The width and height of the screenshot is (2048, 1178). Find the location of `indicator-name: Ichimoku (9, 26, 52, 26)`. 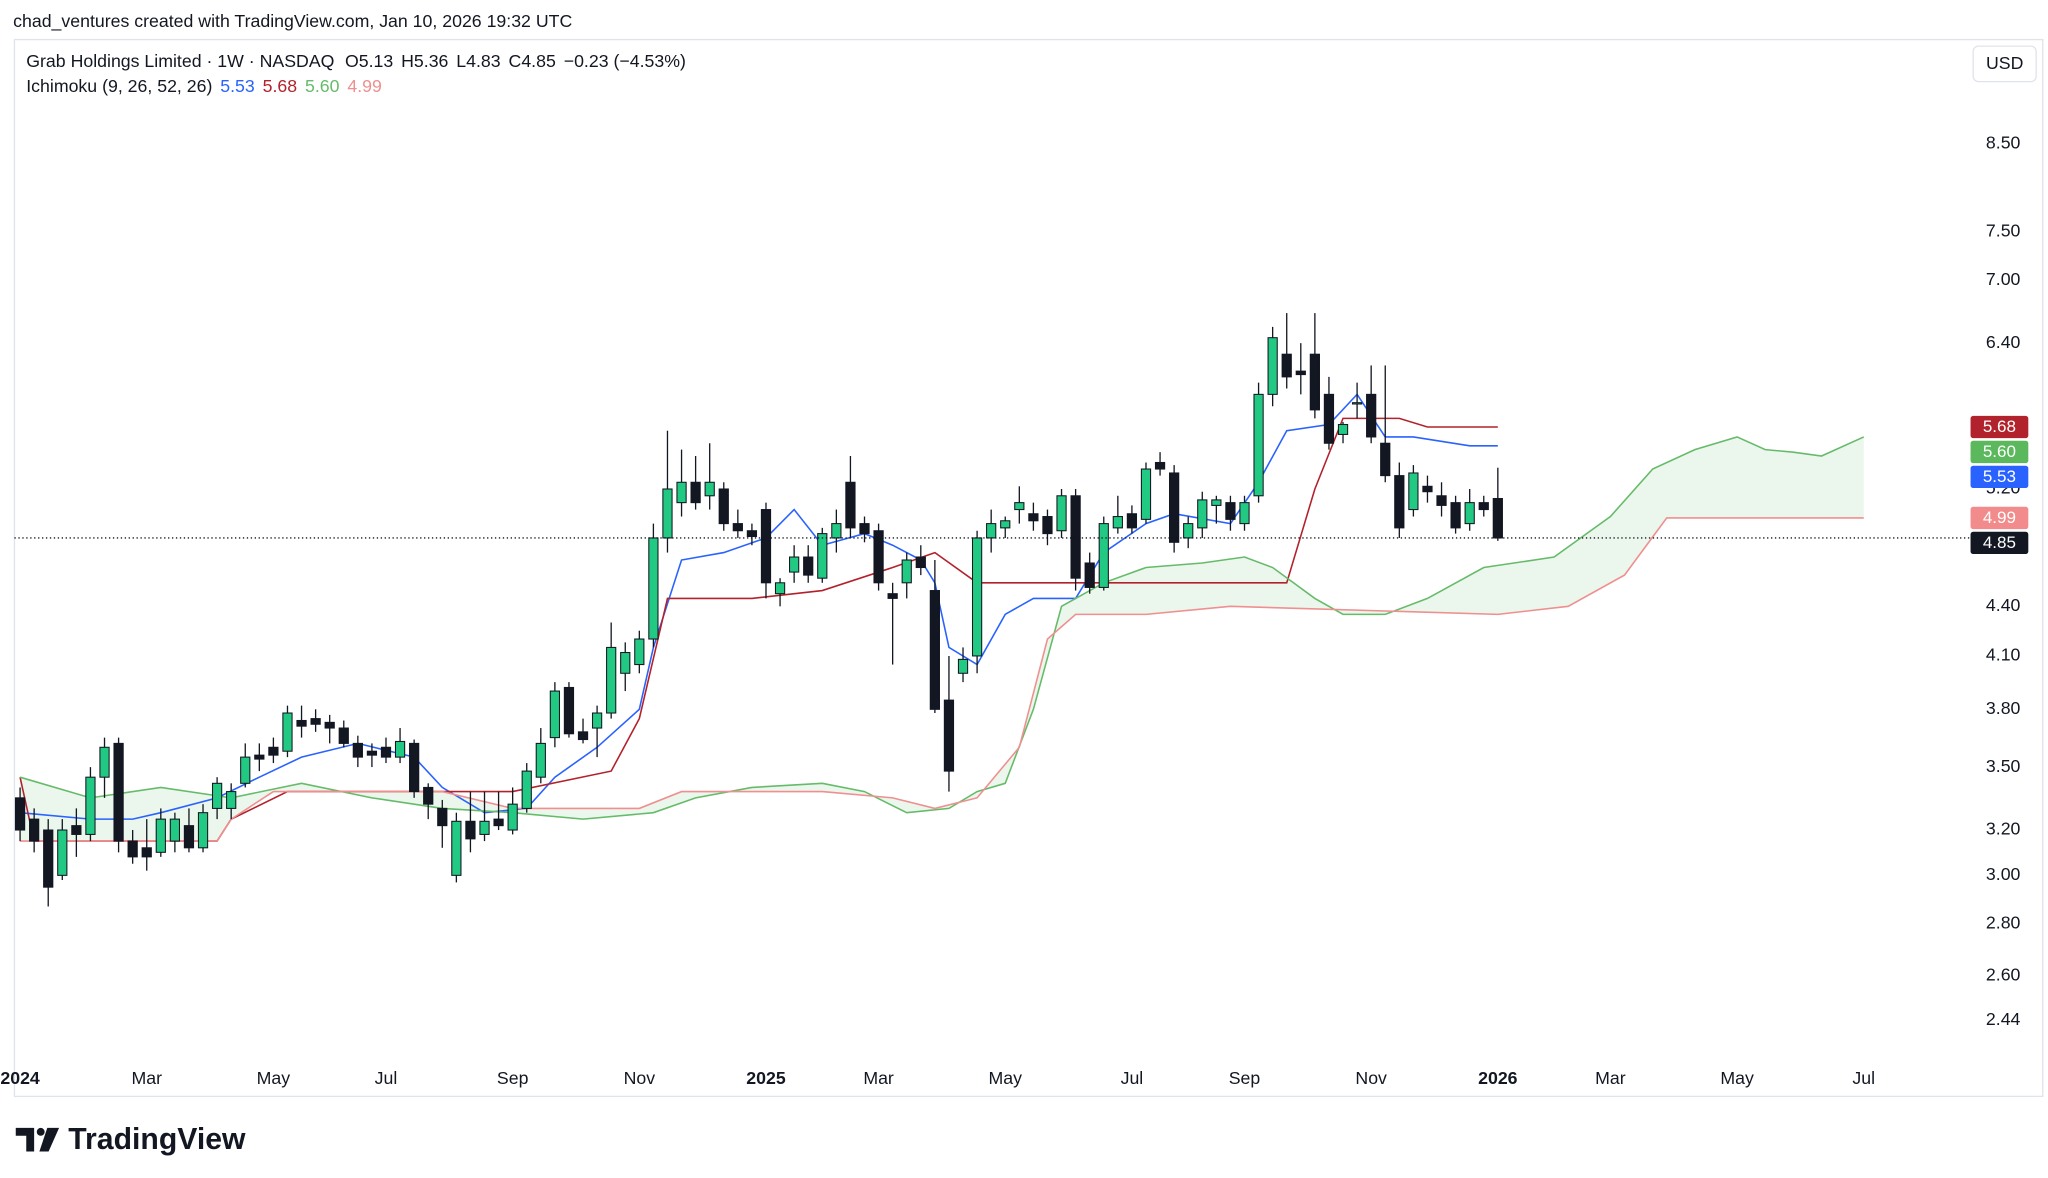

indicator-name: Ichimoku (9, 26, 52, 26) is located at coordinates (119, 86).